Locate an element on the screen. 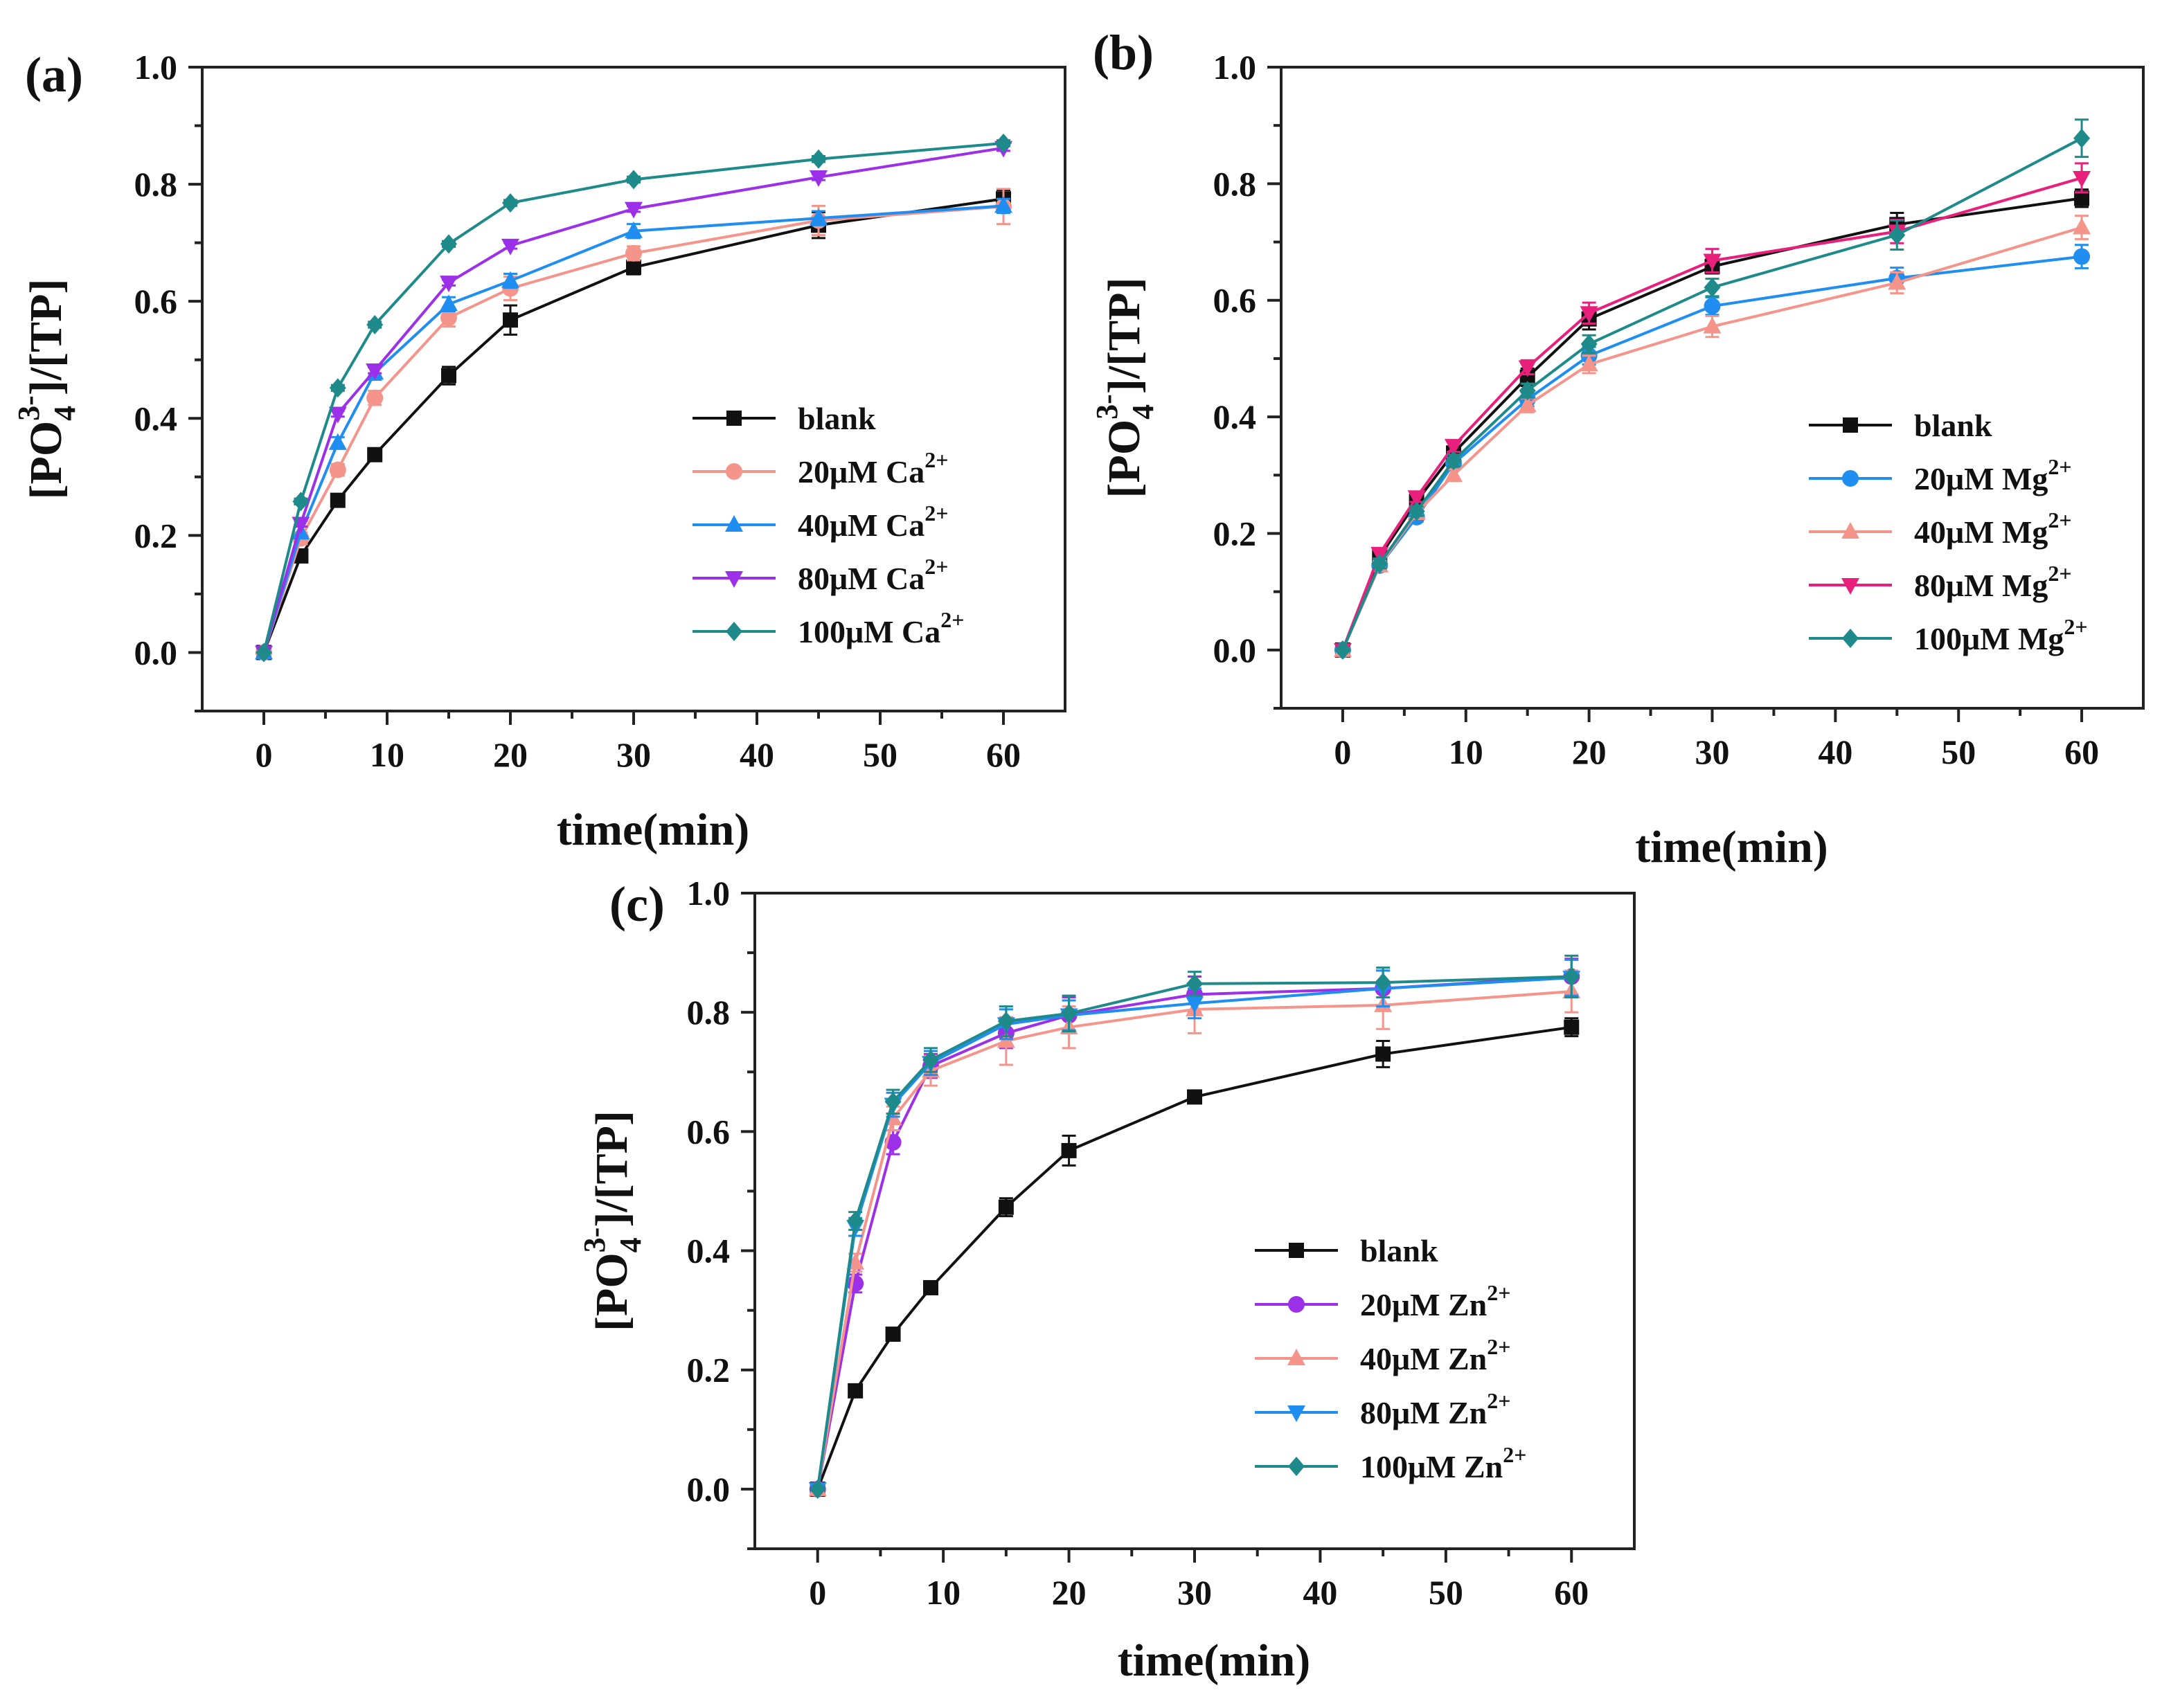 The height and width of the screenshot is (1708, 2162). legend-label: blank is located at coordinates (837, 418).